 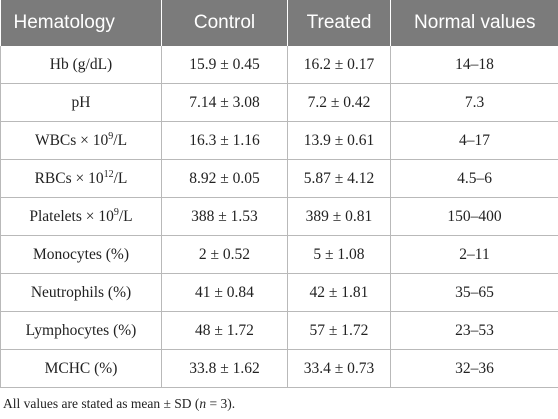 What do you see at coordinates (474, 330) in the screenshot?
I see `normal-value-cell: 23–53` at bounding box center [474, 330].